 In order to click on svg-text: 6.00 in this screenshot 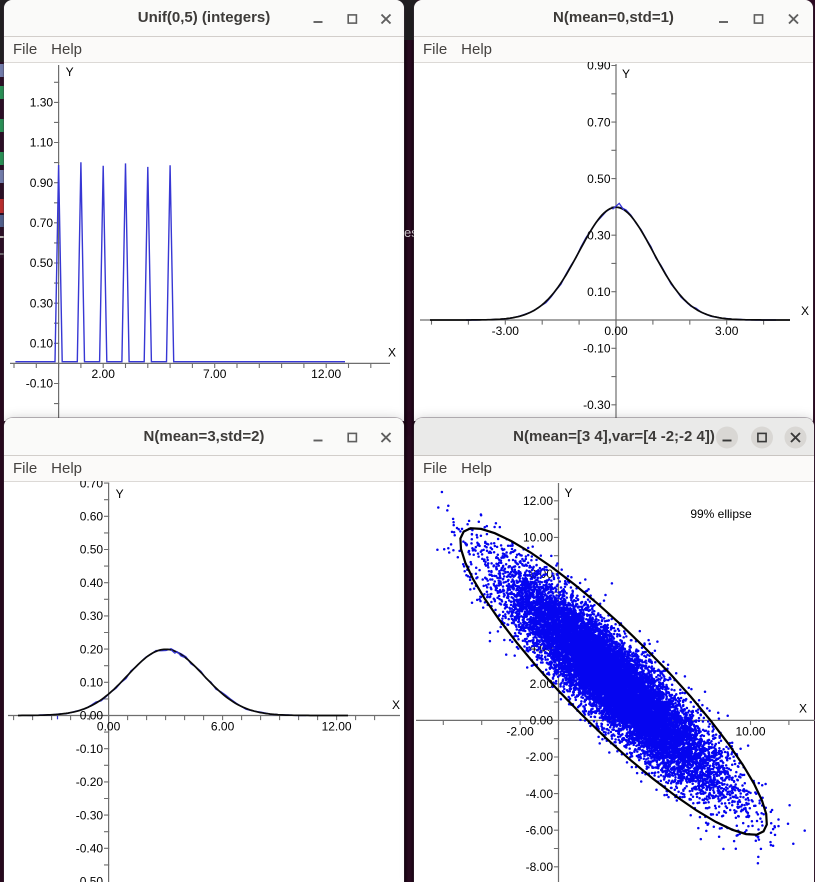, I will do `click(223, 727)`.